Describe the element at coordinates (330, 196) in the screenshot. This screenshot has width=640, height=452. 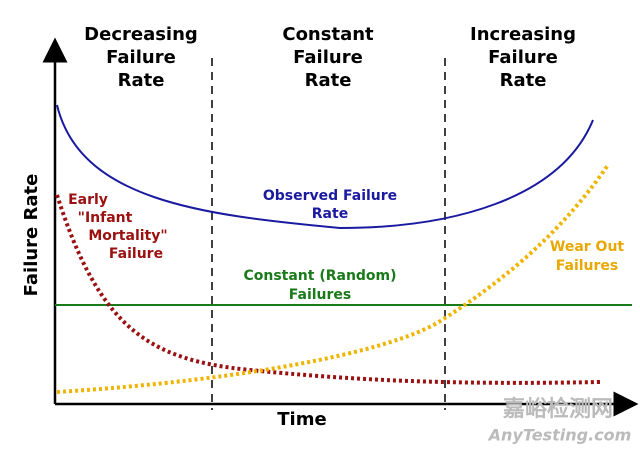
I see `curve-label: Observed Failure` at that location.